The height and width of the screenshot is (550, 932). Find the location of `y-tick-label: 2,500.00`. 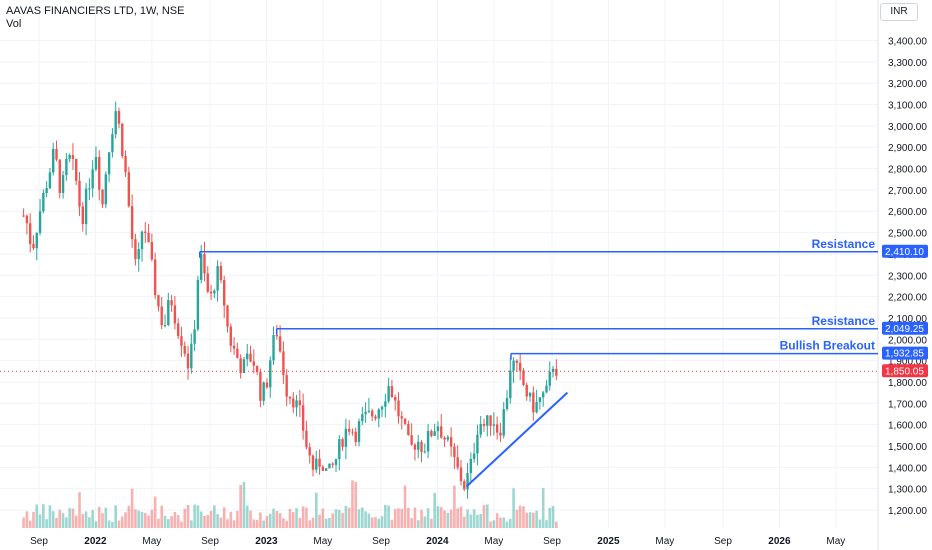

y-tick-label: 2,500.00 is located at coordinates (907, 234).